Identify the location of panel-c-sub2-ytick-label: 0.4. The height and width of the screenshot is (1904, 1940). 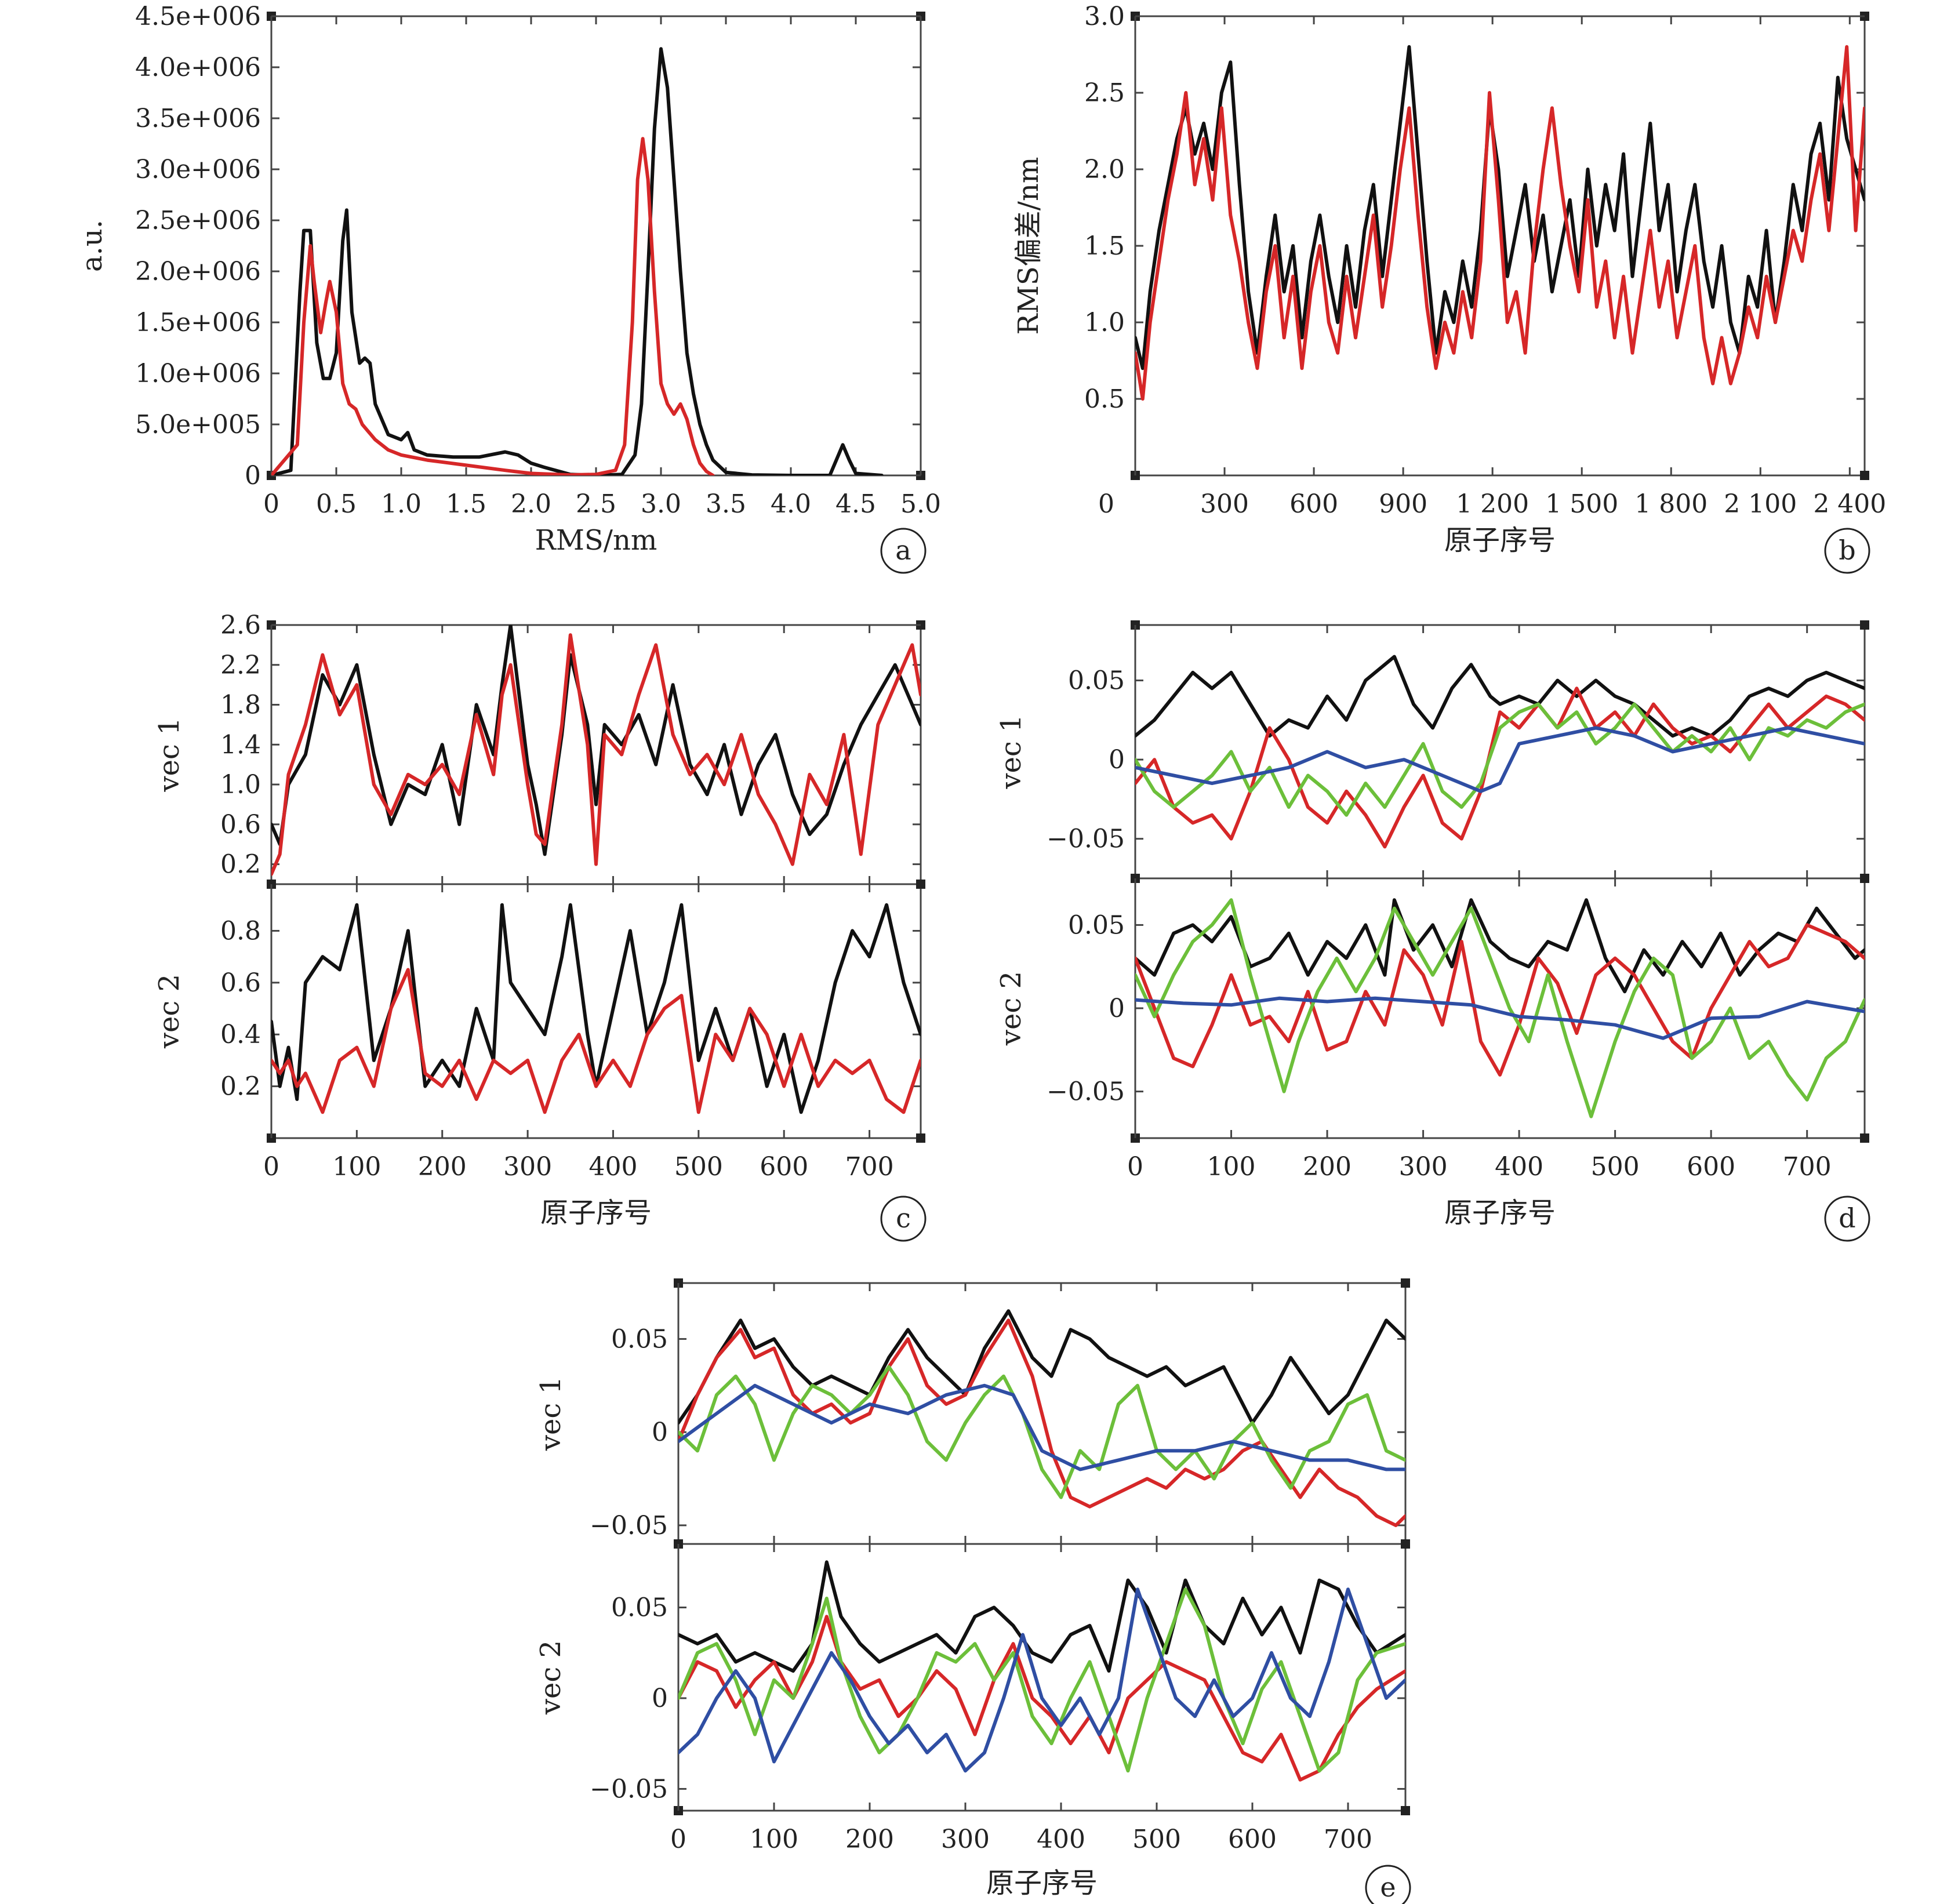
(240, 1034).